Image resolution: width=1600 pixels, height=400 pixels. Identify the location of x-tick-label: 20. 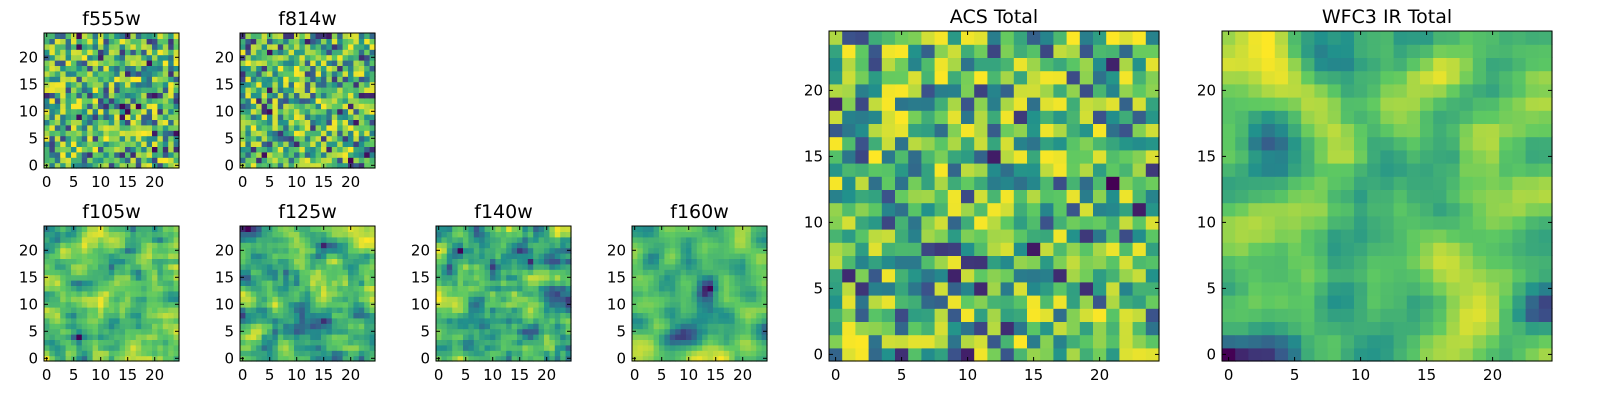
(742, 375).